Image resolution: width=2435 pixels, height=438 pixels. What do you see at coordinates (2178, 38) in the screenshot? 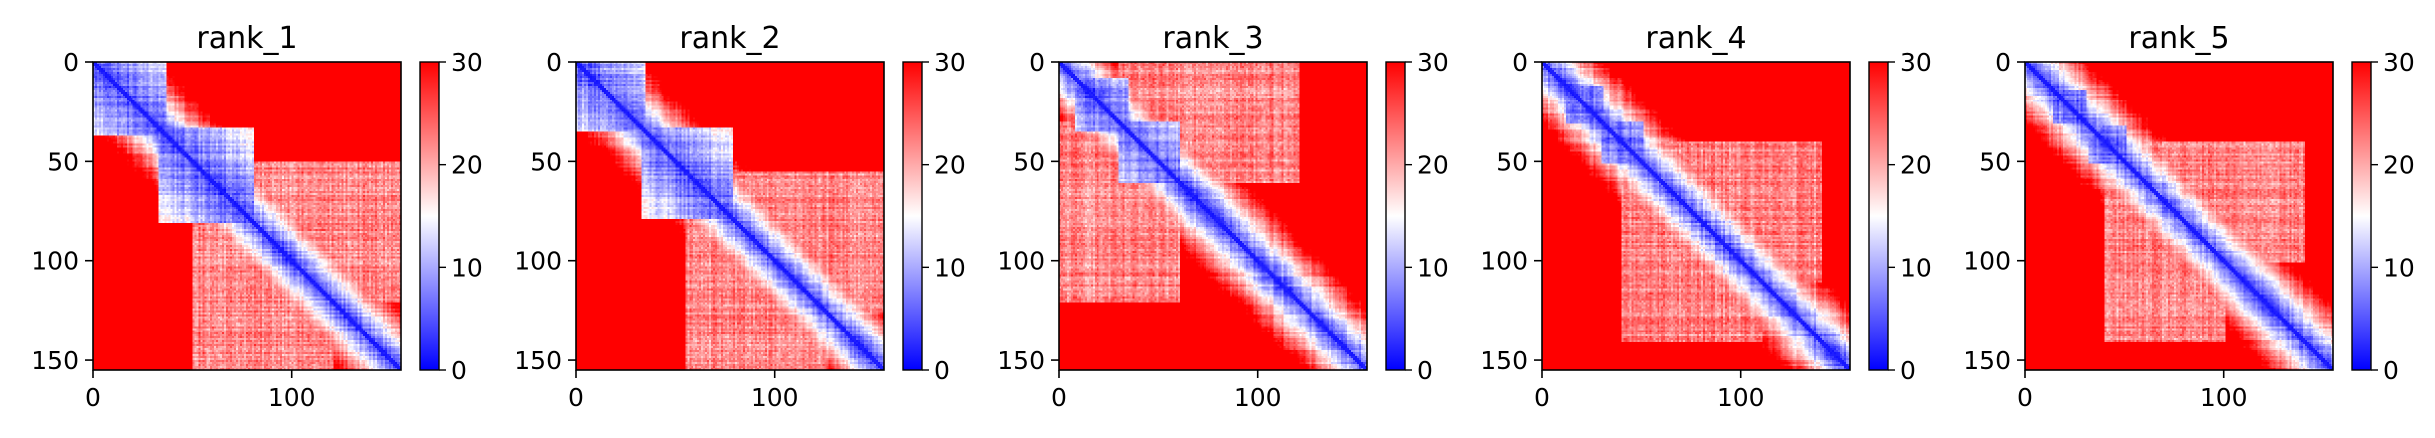
I see `panel-title: rank_5` at bounding box center [2178, 38].